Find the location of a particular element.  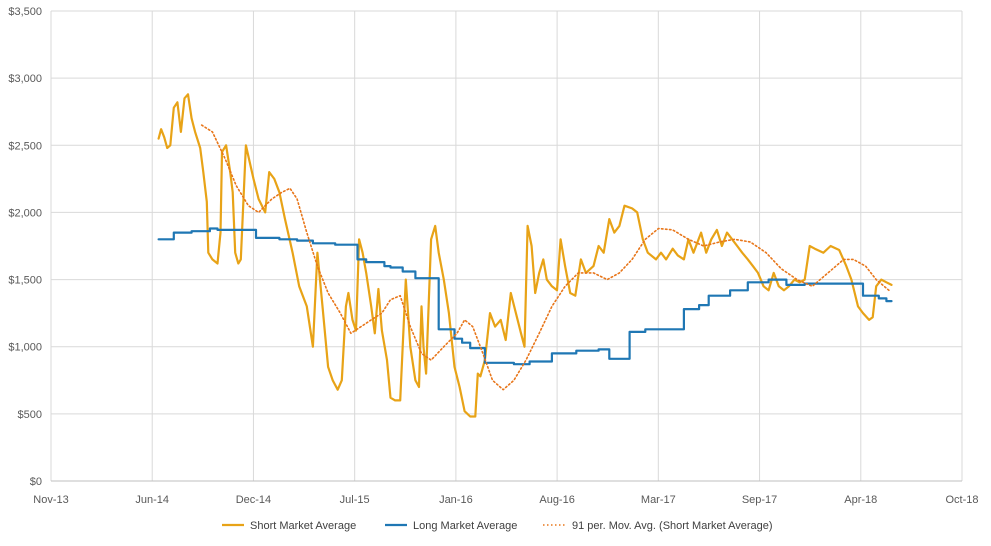

x-tick-label: Sep-17 is located at coordinates (759, 500).